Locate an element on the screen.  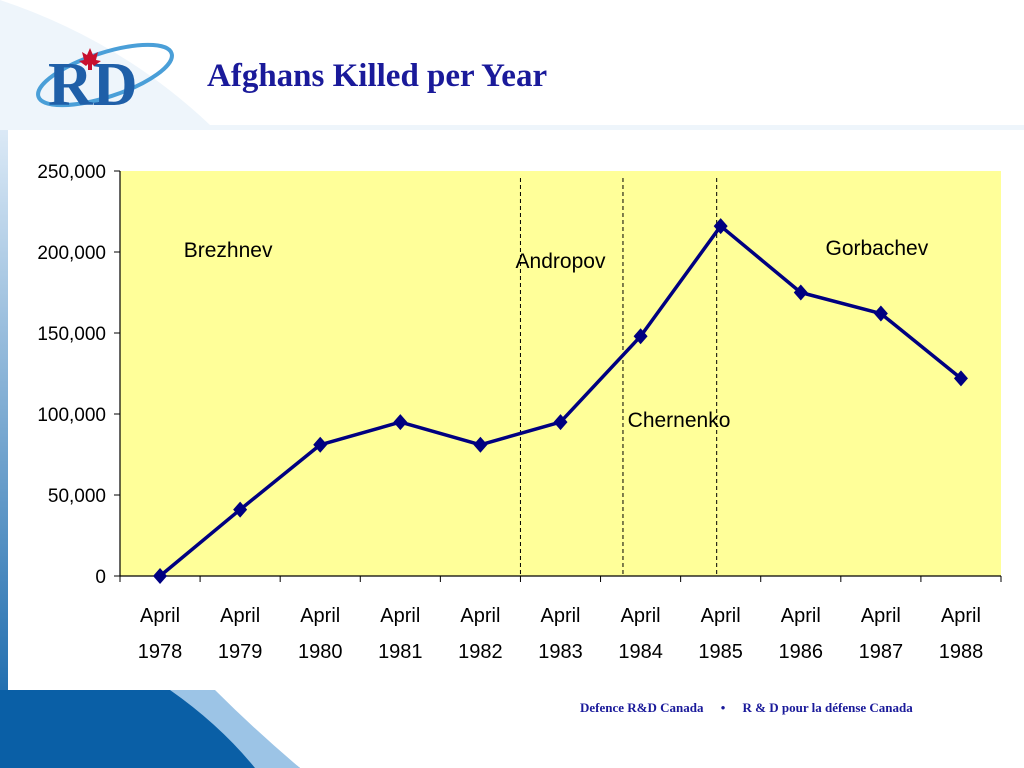
x-tick-label: April 1988 is located at coordinates (961, 634).